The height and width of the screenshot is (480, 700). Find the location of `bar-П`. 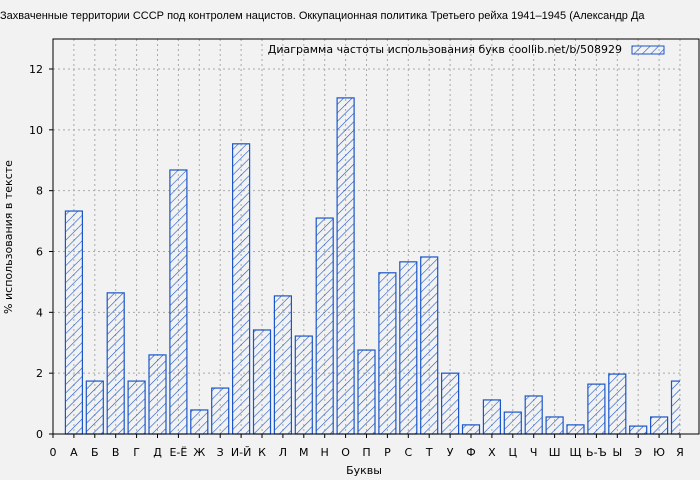

bar-П is located at coordinates (366, 392).